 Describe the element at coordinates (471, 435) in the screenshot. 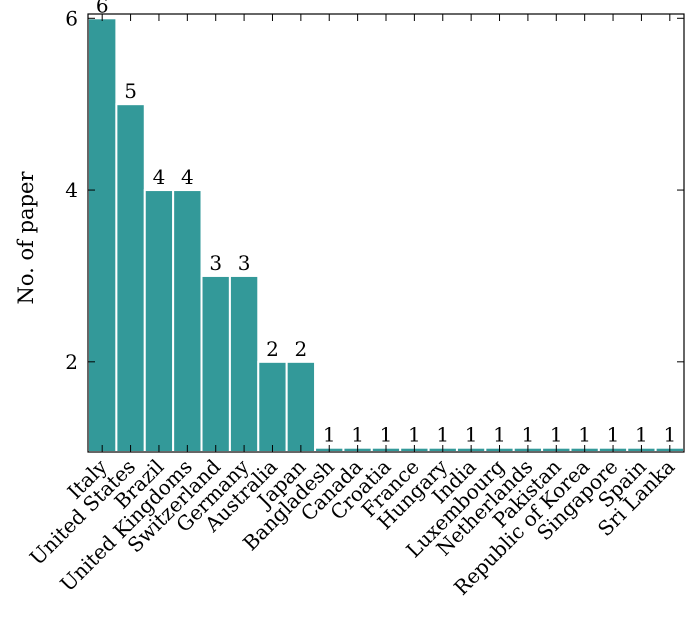

I see `data-label-india: 1` at that location.